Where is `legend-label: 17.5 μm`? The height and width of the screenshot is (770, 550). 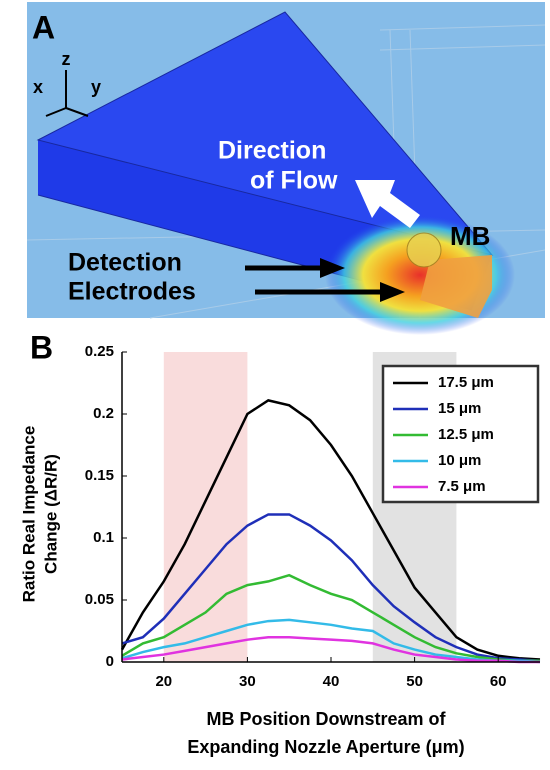 legend-label: 17.5 μm is located at coordinates (466, 382).